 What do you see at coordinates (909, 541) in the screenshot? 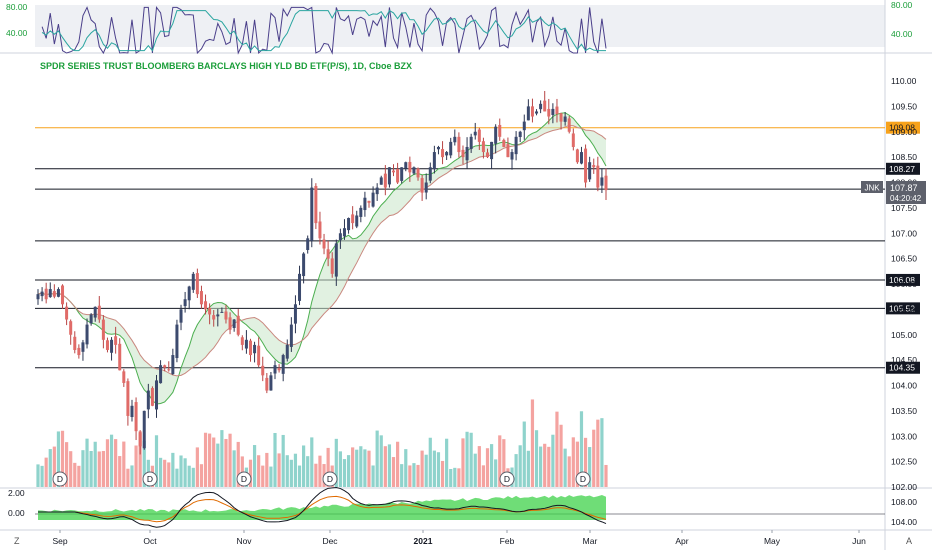
I see `bottom-right-label: A` at bounding box center [909, 541].